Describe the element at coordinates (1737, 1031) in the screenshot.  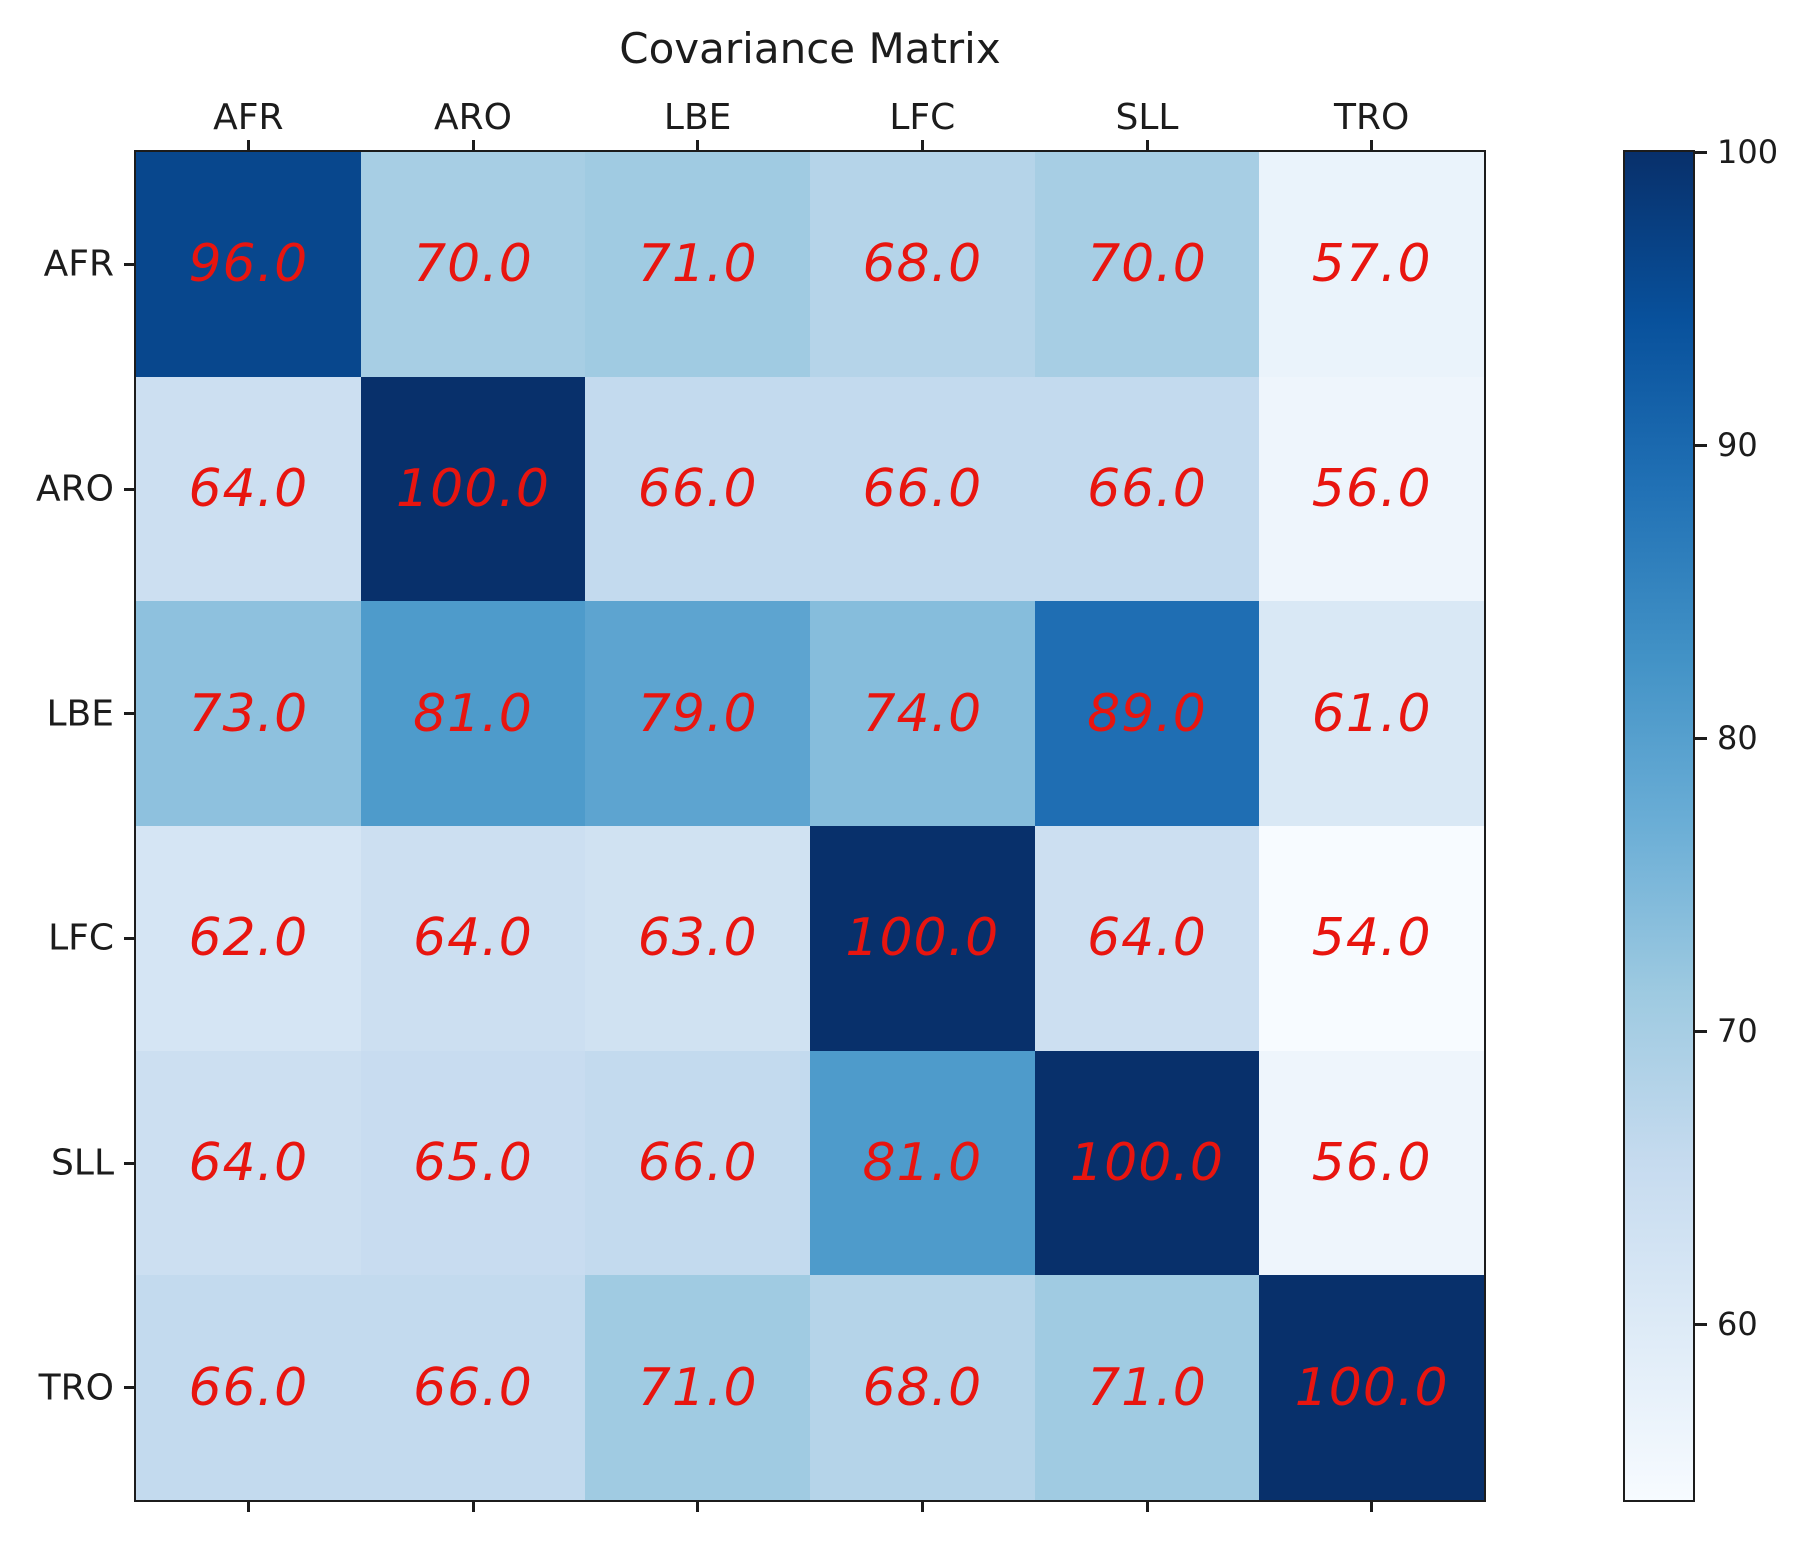
I see `colorbar-tick-label-70: 70` at that location.